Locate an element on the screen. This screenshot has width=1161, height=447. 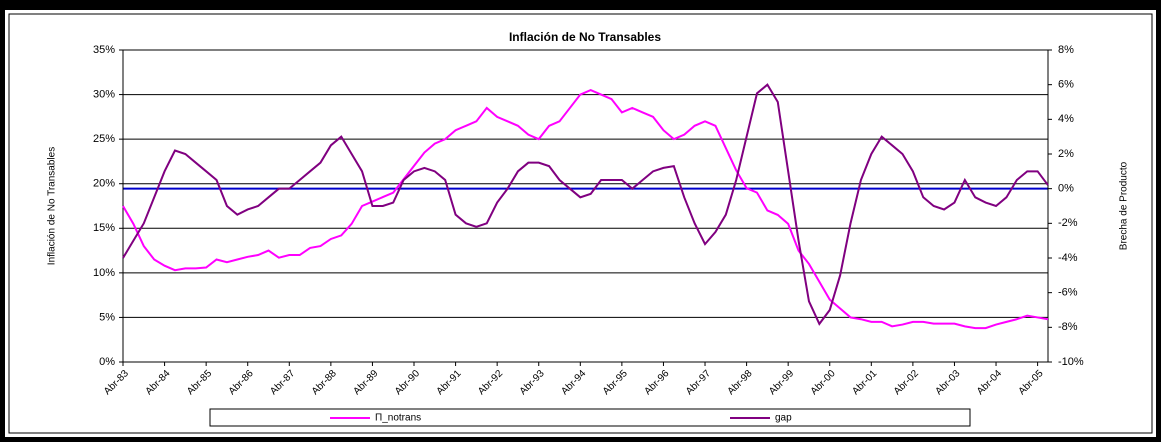
y2-tick-label: -4% is located at coordinates (1068, 258).